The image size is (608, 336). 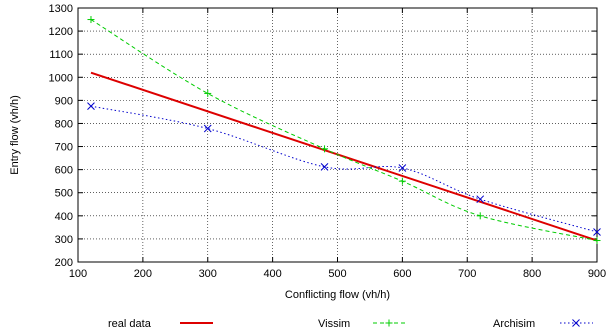 What do you see at coordinates (532, 274) in the screenshot?
I see `x-tick-label: 800` at bounding box center [532, 274].